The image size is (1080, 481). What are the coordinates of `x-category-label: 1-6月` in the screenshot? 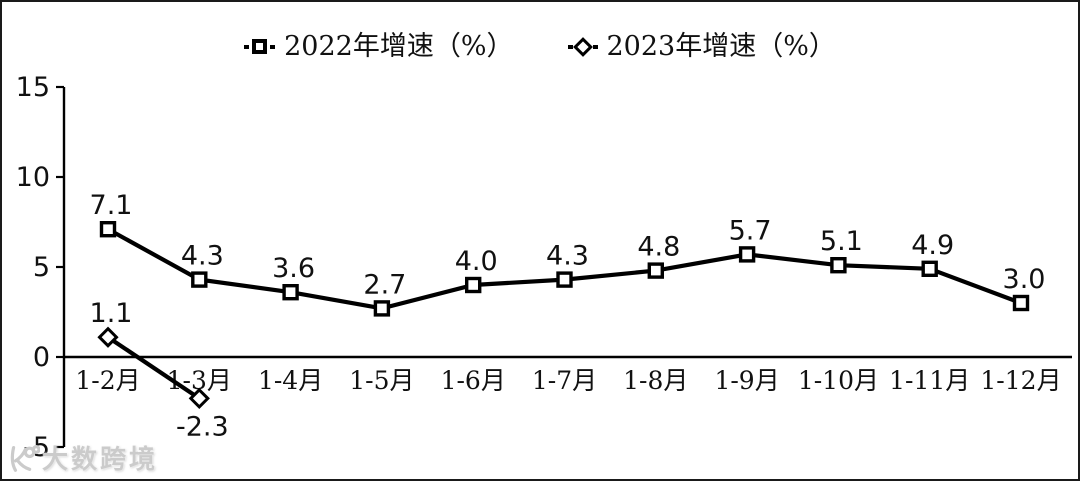 It's located at (473, 380).